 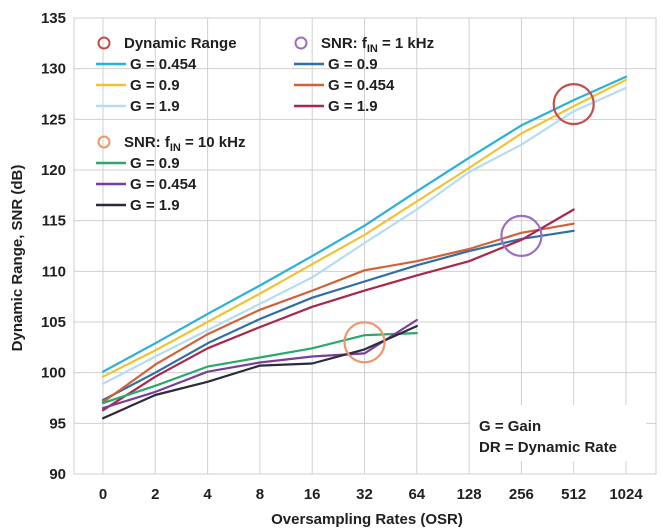 I want to click on legend-snr-1khz-title: SNR: fIN = 1 kHz, so click(x=377, y=45).